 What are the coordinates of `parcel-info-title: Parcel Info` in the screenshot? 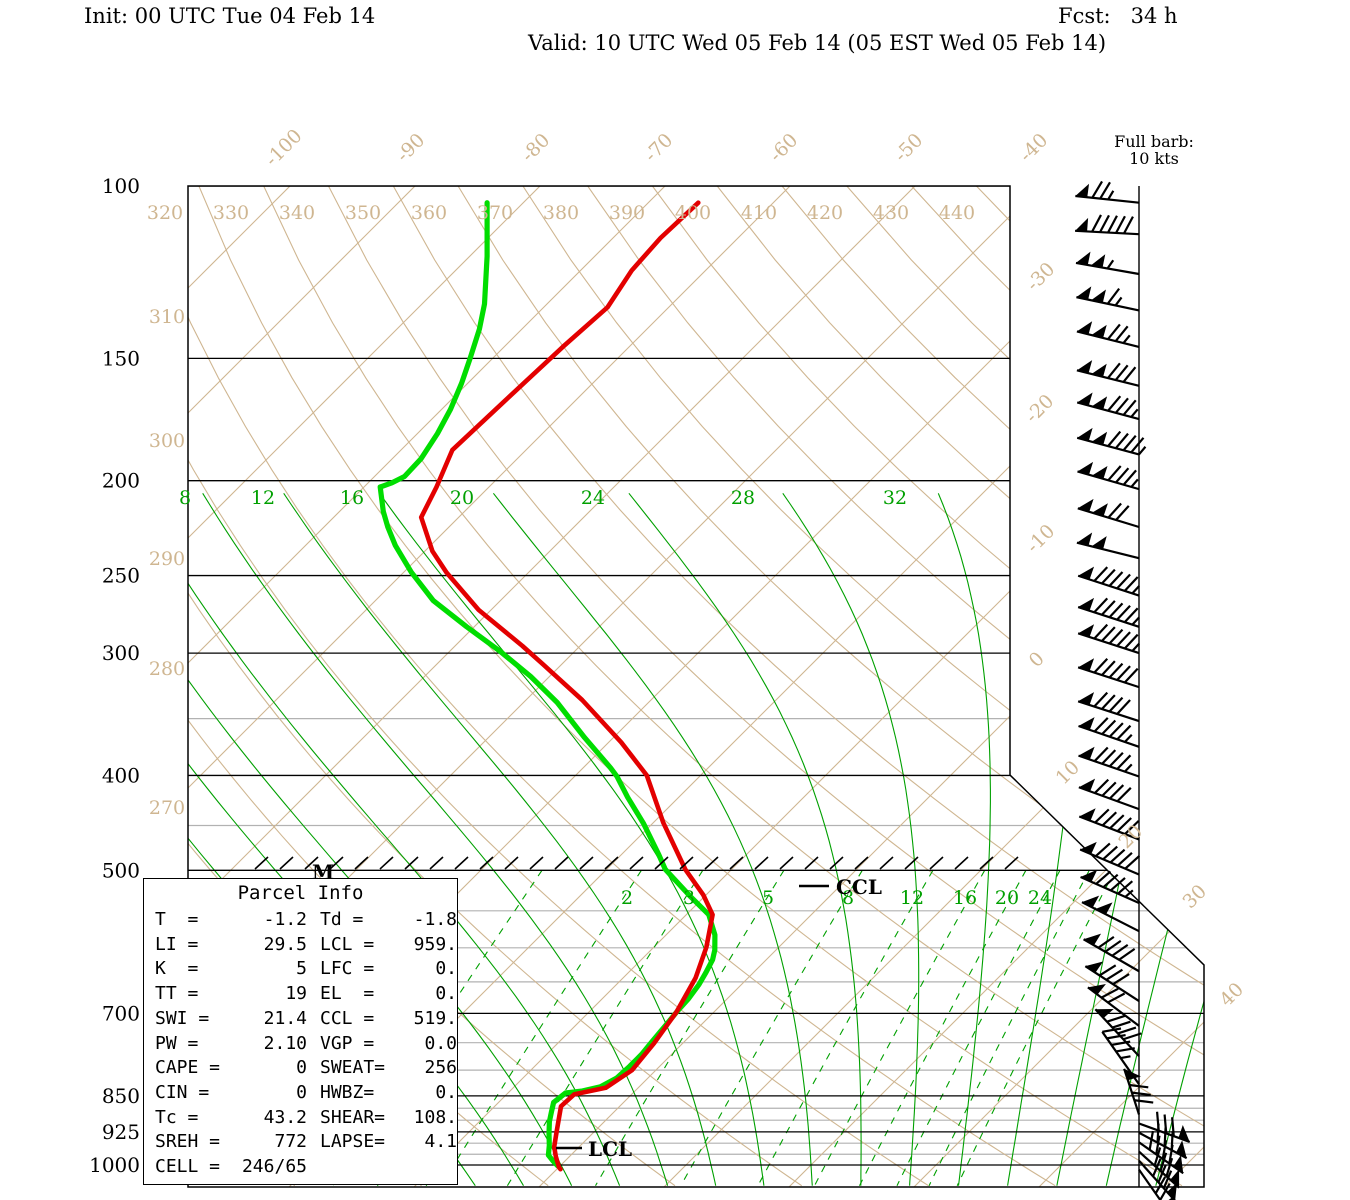 It's located at (300, 893).